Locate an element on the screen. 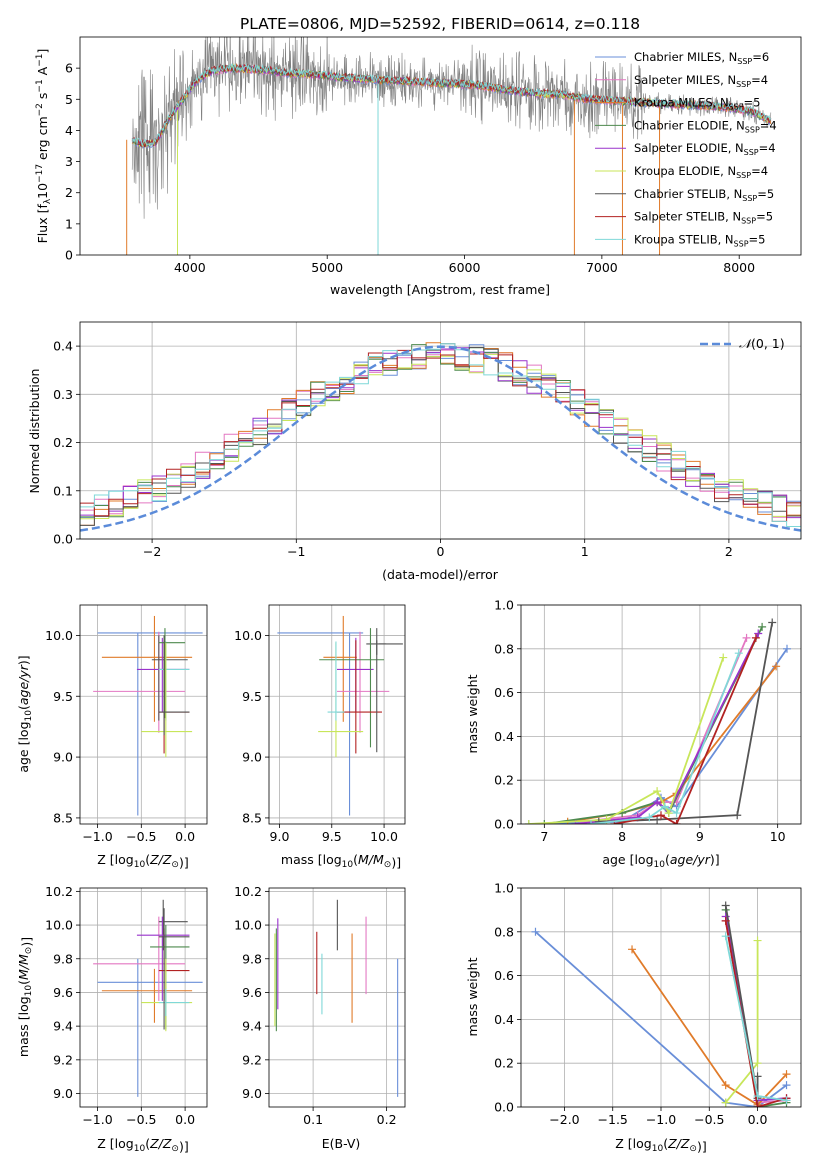  legend-series-name: Kroupa MILES, N is located at coordinates (681, 103).